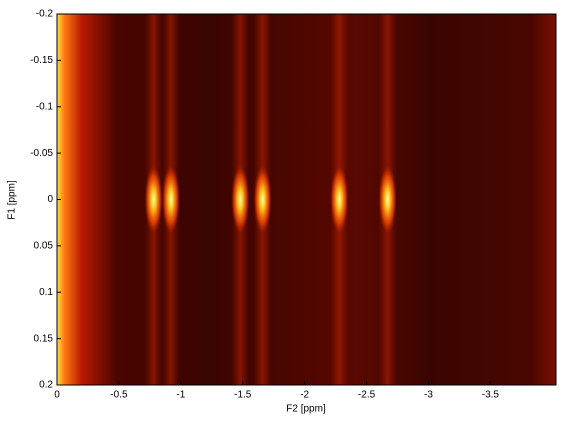 The height and width of the screenshot is (422, 563). Describe the element at coordinates (12, 200) in the screenshot. I see `y-axis-label: F1 [ppm]` at that location.